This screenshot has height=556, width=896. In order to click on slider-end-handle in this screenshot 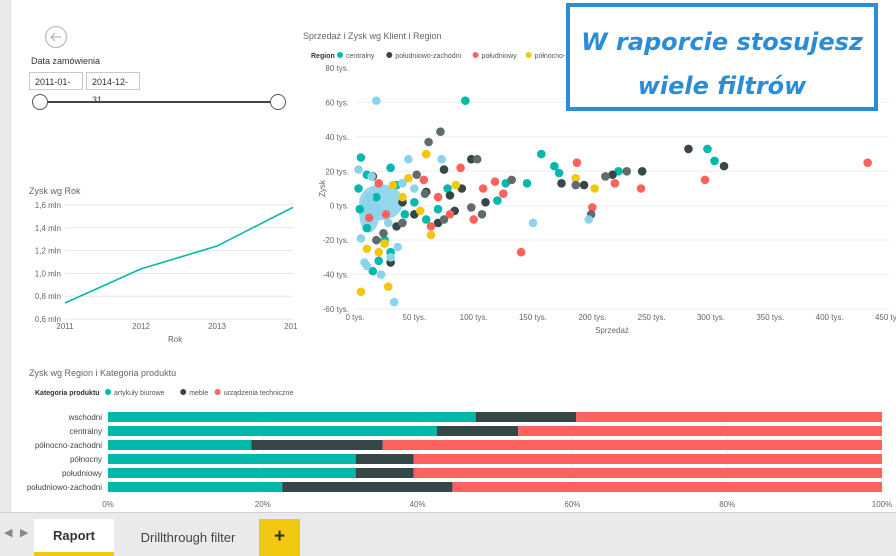, I will do `click(278, 102)`.